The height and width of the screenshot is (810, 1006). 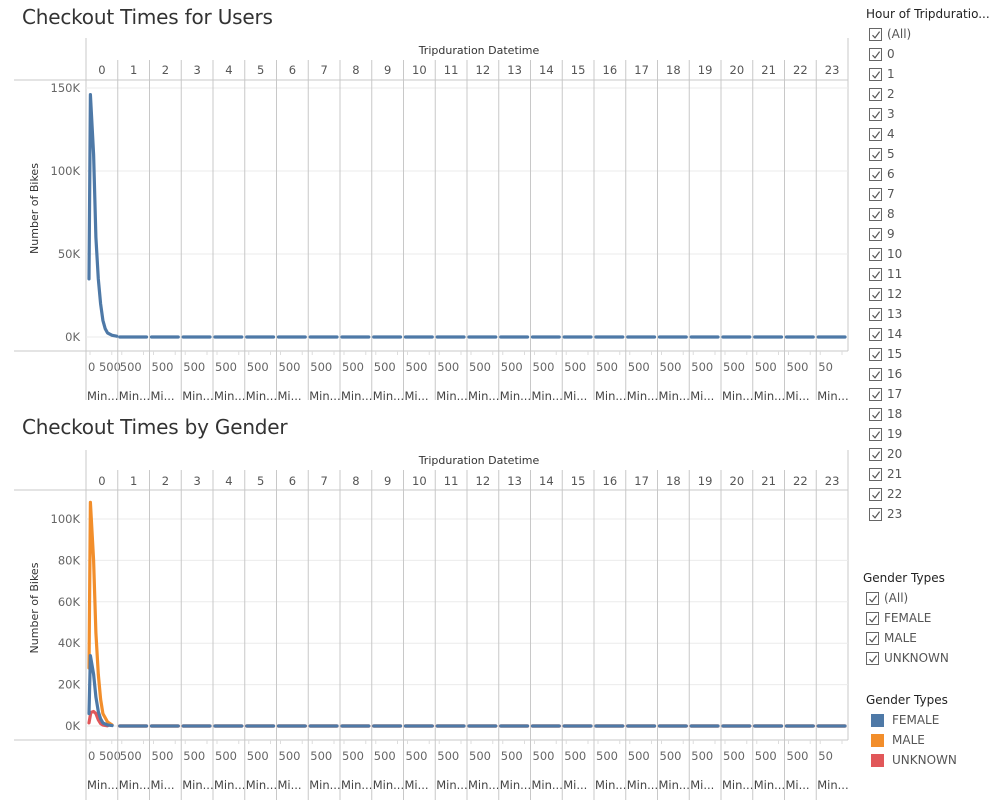 What do you see at coordinates (355, 481) in the screenshot?
I see `column-header: 8` at bounding box center [355, 481].